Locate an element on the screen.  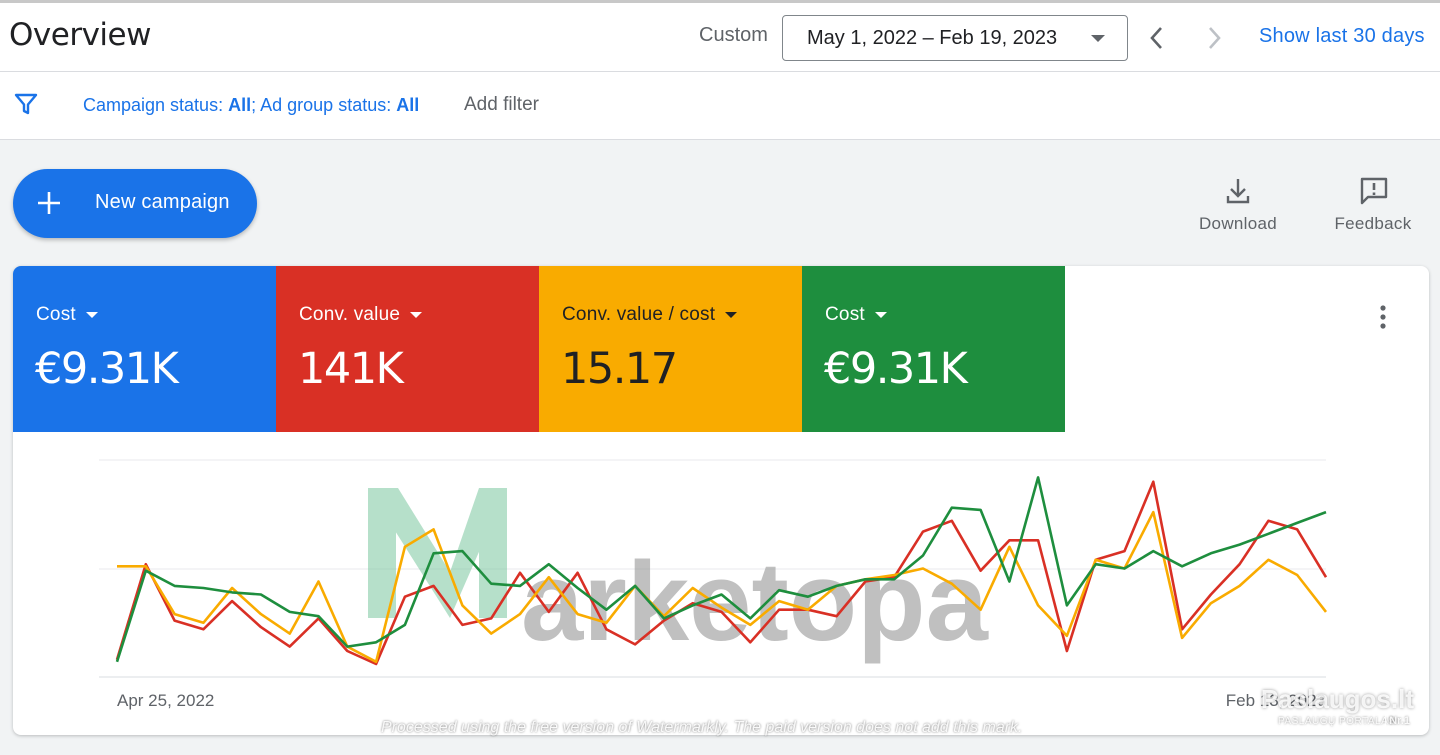
chevron-right-icon is located at coordinates (1214, 38).